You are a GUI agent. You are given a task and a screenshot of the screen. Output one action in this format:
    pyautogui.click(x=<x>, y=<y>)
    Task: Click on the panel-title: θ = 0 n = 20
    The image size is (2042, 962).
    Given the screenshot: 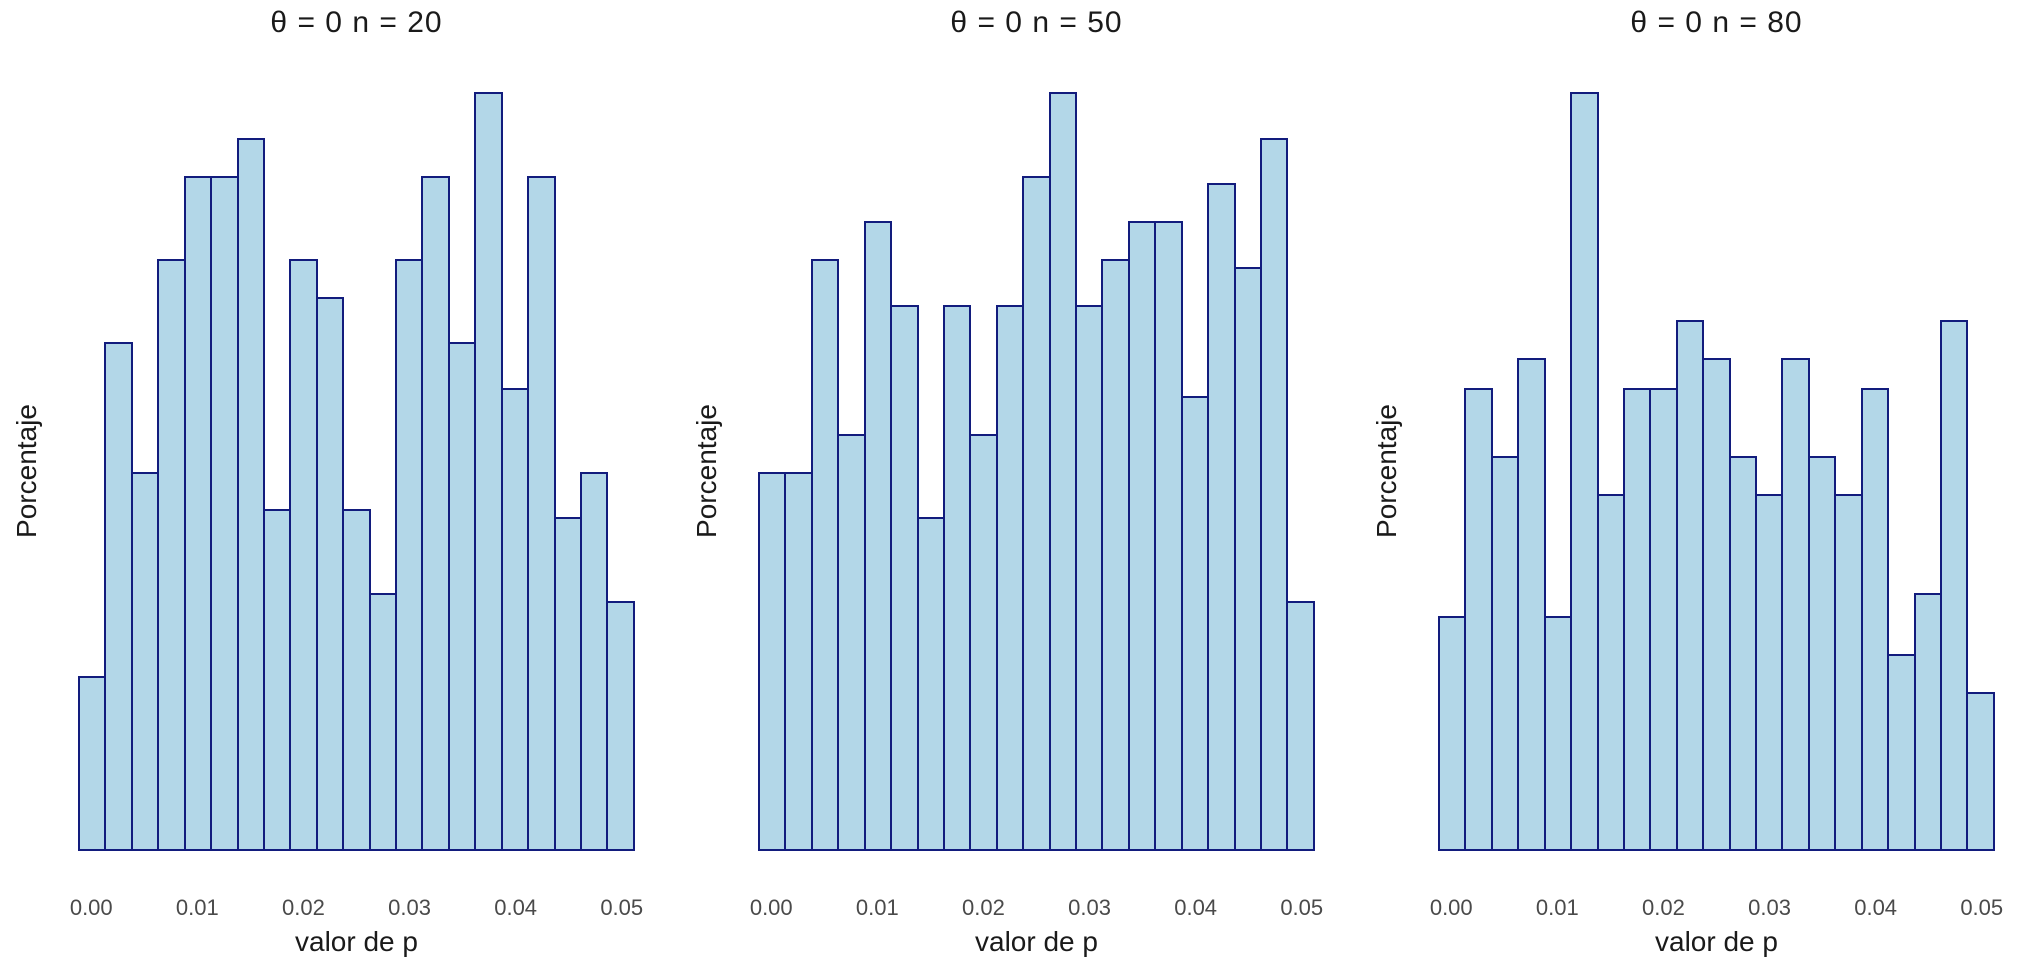 What is the action you would take?
    pyautogui.click(x=356, y=22)
    